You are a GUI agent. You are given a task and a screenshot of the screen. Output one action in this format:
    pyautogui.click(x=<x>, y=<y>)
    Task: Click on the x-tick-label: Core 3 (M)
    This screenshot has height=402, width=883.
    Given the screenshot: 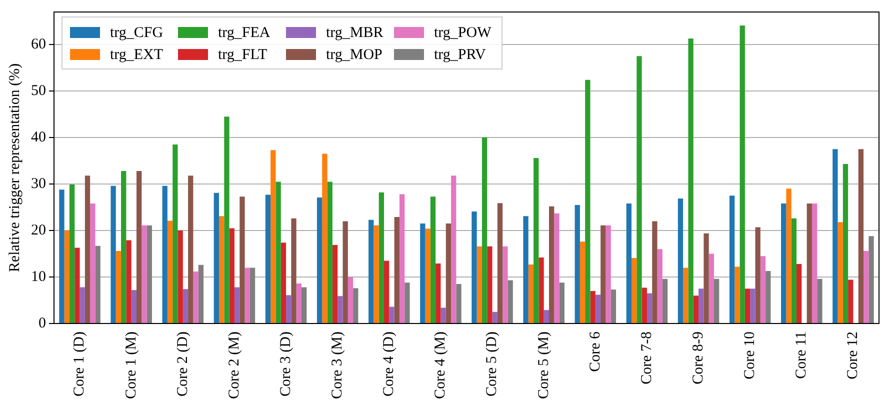 What is the action you would take?
    pyautogui.click(x=338, y=366)
    